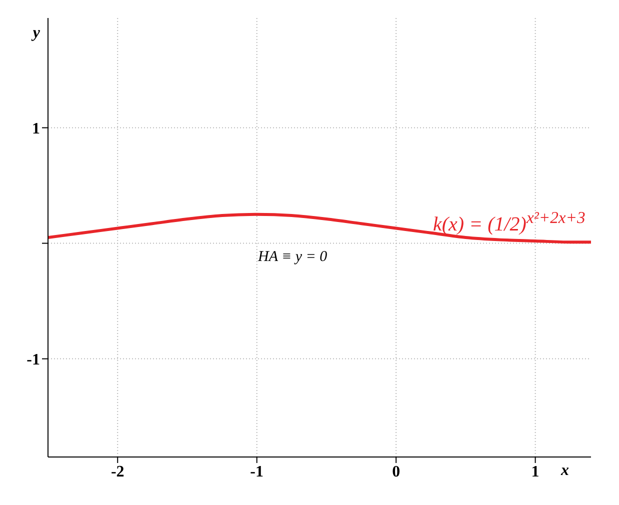 The width and height of the screenshot is (619, 505). What do you see at coordinates (319, 228) in the screenshot?
I see `line-series` at bounding box center [319, 228].